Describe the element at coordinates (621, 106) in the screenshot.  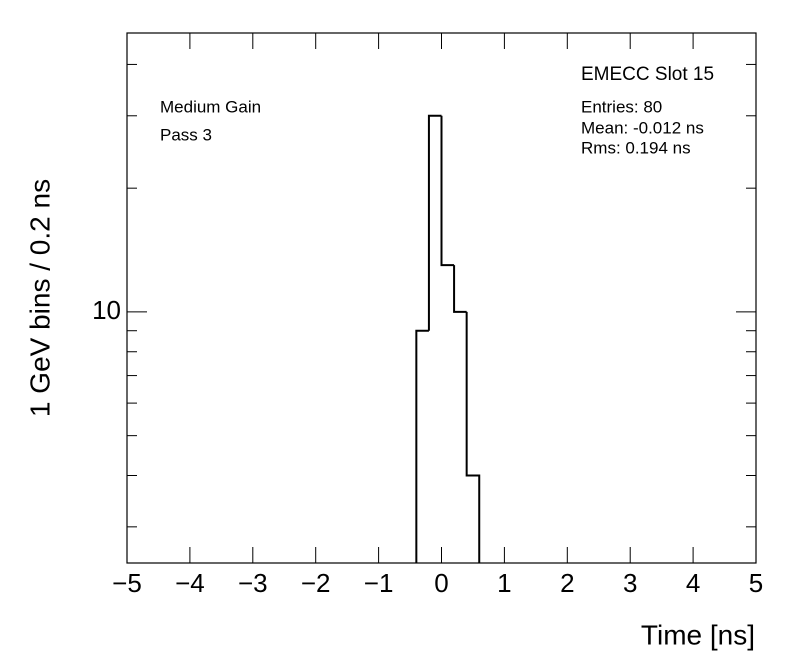
I see `stats-line: Entries: 80` at that location.